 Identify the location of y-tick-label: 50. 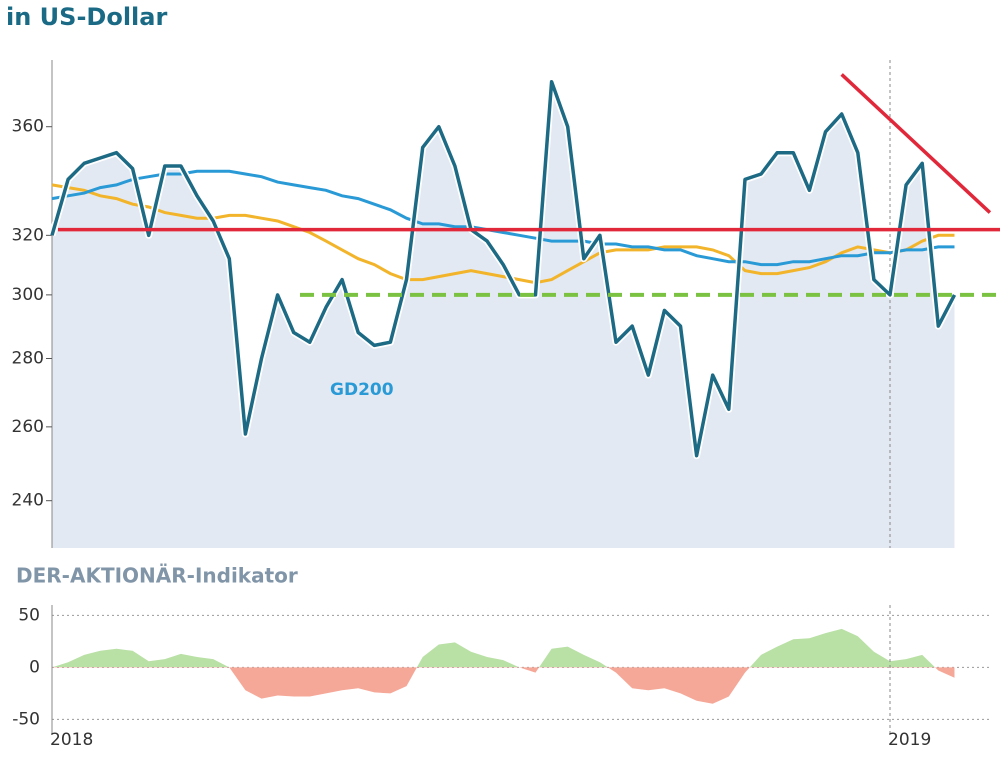
(29, 615).